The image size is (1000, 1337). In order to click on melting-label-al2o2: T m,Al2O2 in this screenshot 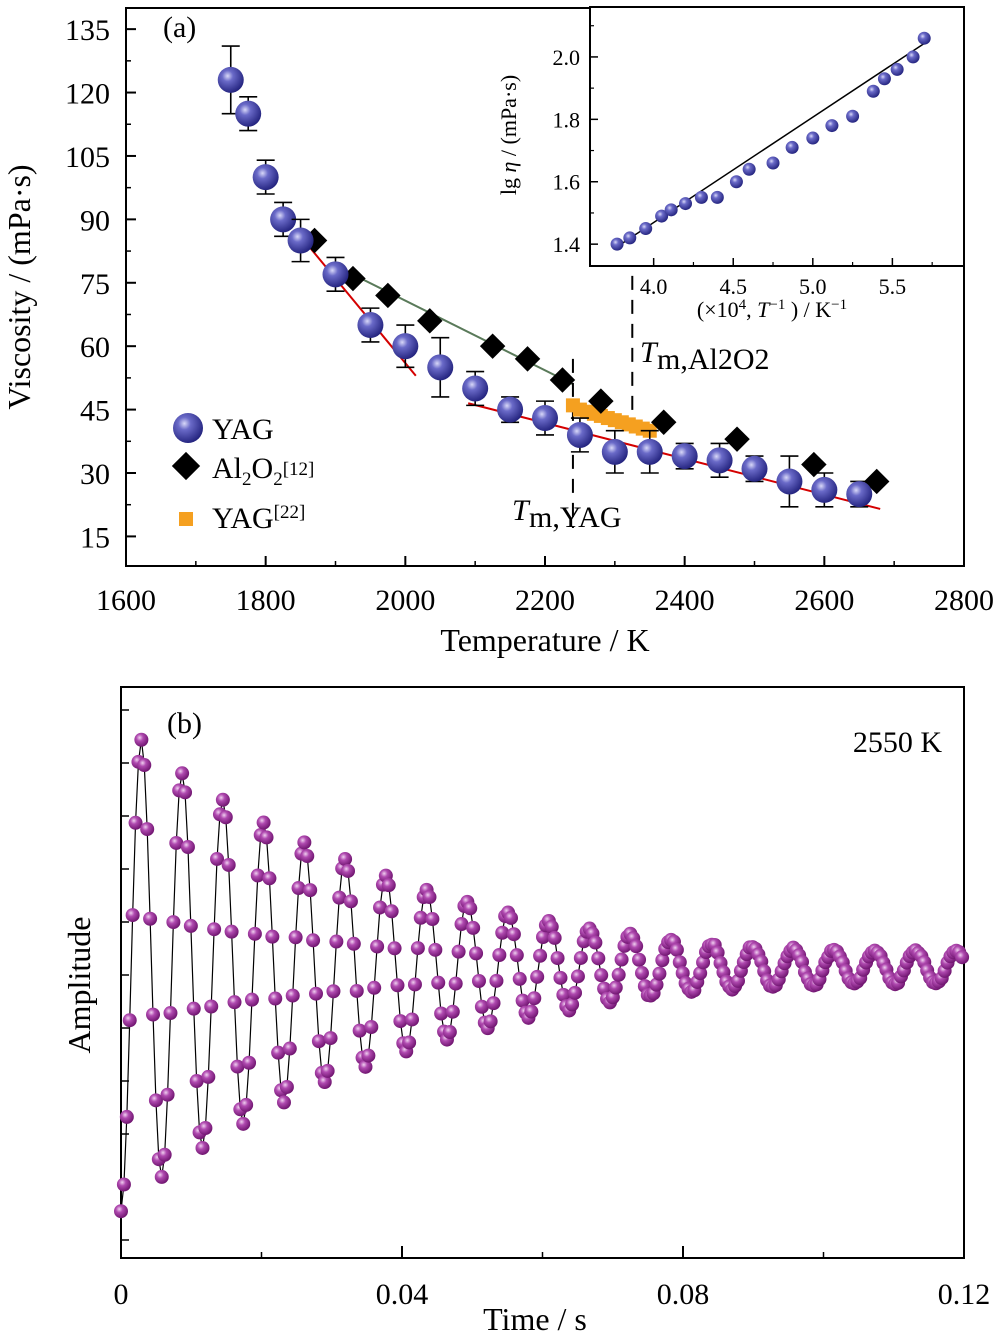, I will do `click(705, 356)`.